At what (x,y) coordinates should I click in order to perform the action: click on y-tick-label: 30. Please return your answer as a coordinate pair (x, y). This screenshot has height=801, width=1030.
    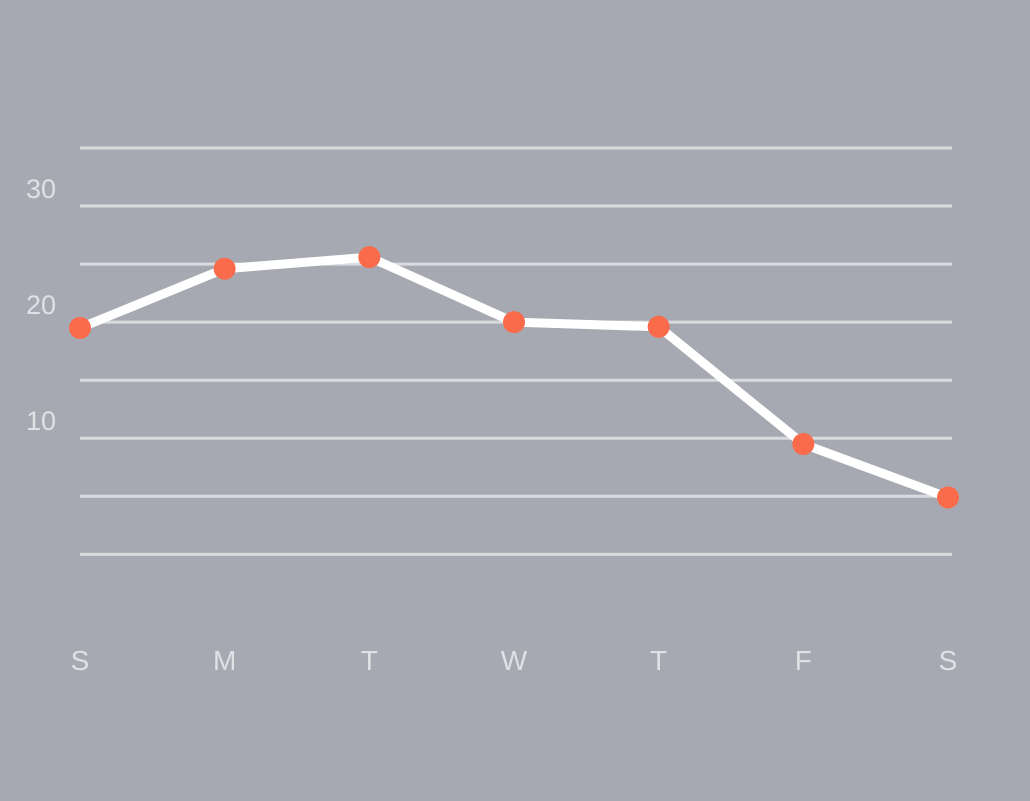
    Looking at the image, I should click on (41, 189).